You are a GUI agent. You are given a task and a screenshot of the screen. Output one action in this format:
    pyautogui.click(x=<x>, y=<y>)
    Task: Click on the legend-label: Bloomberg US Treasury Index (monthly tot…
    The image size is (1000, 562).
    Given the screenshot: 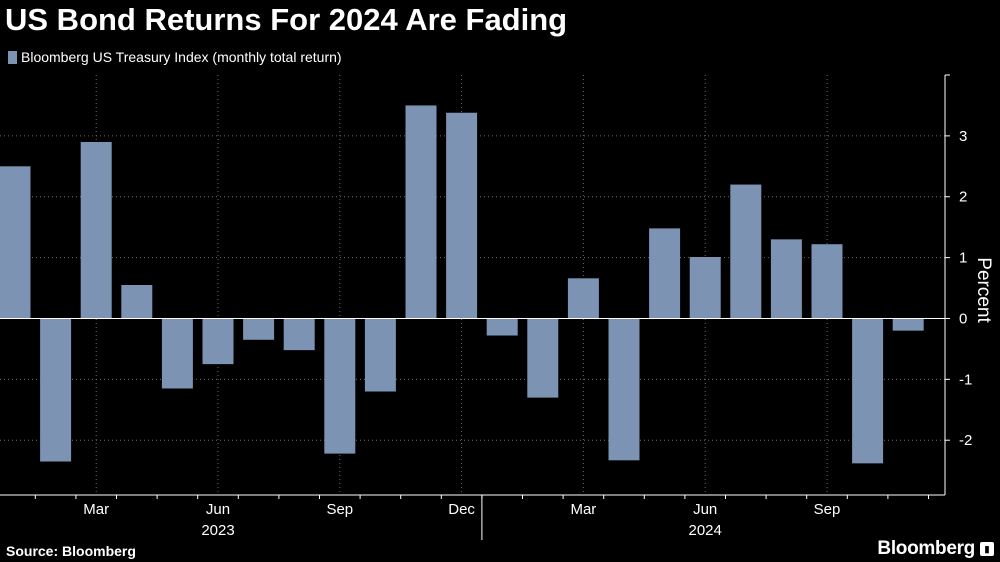 What is the action you would take?
    pyautogui.click(x=181, y=57)
    